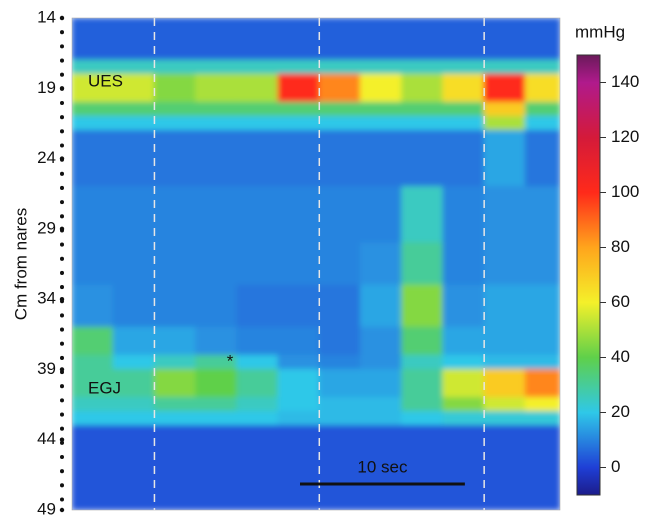 This screenshot has height=525, width=660. Describe the element at coordinates (620, 411) in the screenshot. I see `colorbar-tick-label: 20` at that location.